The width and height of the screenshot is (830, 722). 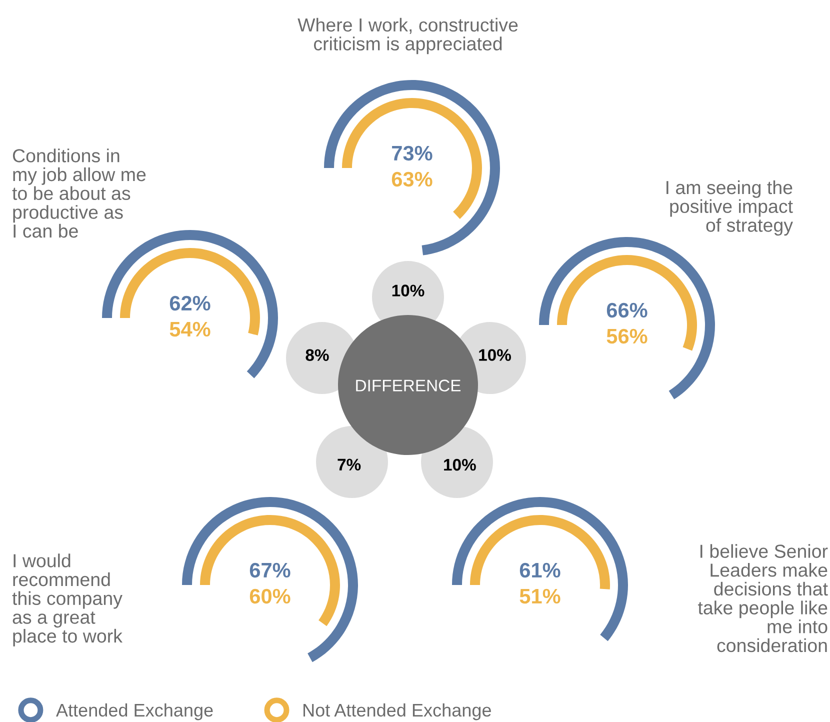 I want to click on data-label: 63%, so click(x=412, y=179).